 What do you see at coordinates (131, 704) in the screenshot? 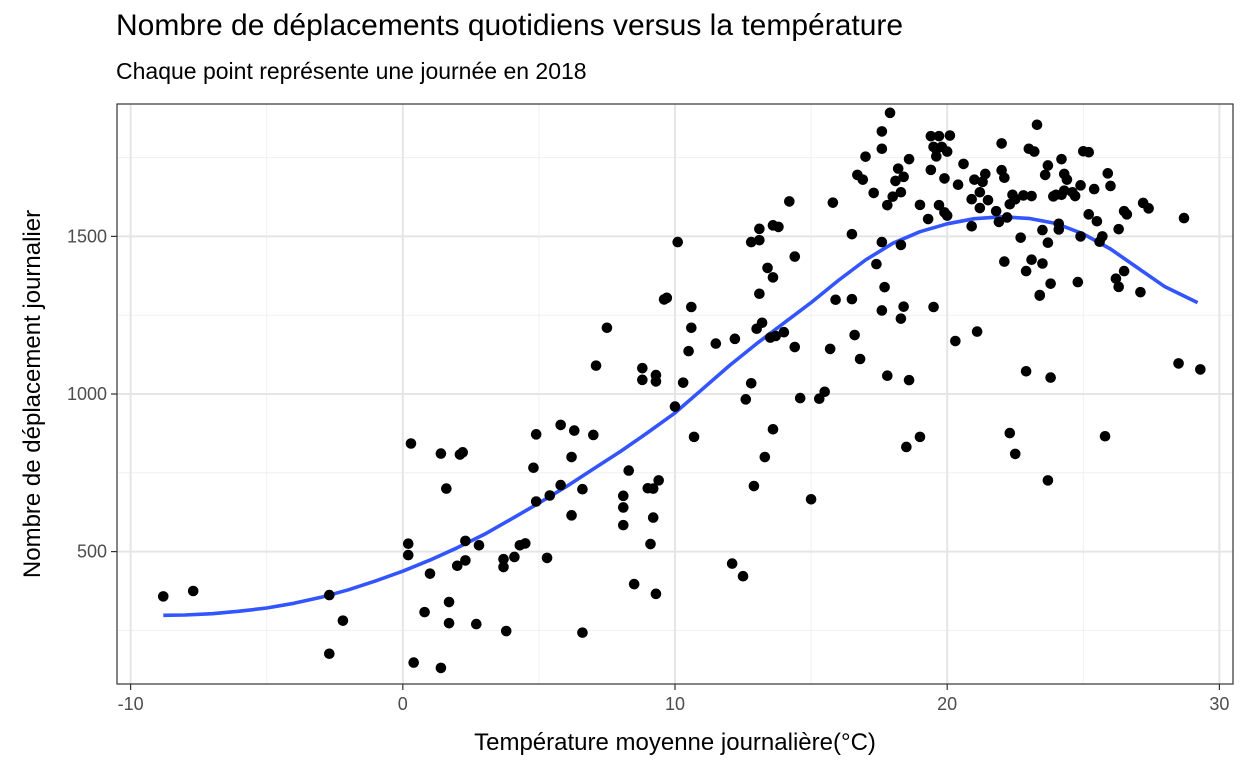
I see `x-tick-label: -10` at bounding box center [131, 704].